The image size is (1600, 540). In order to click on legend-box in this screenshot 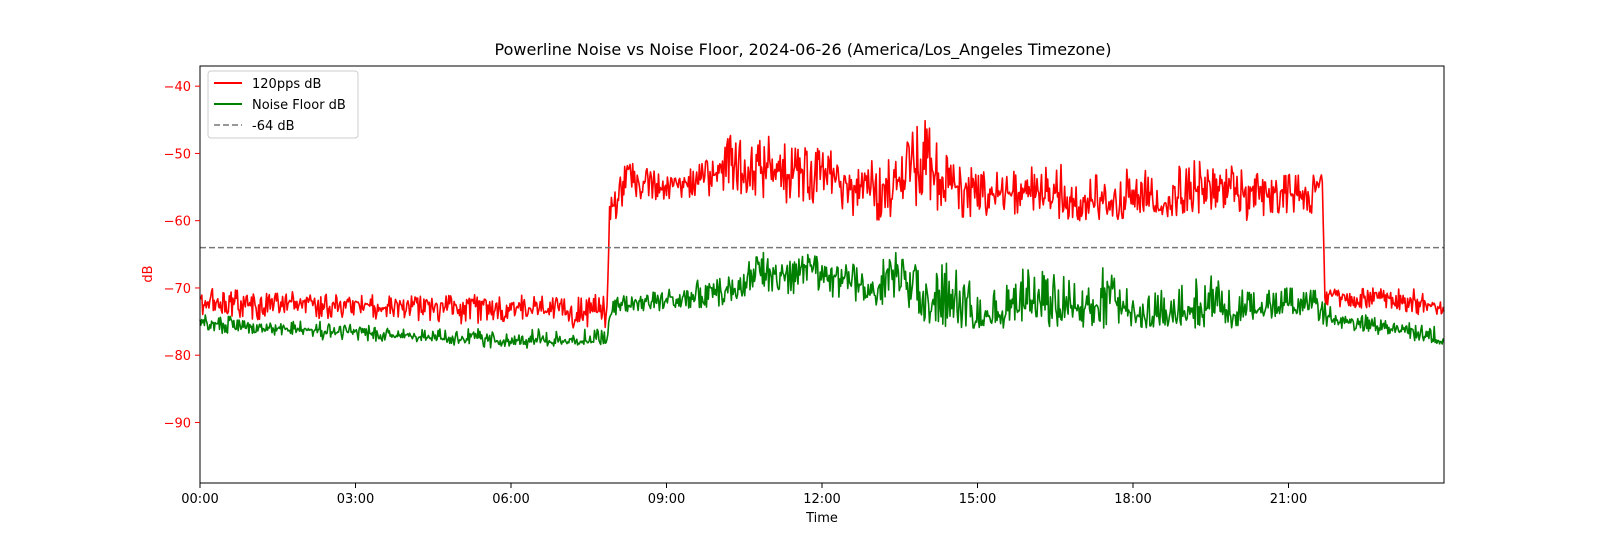, I will do `click(283, 104)`.